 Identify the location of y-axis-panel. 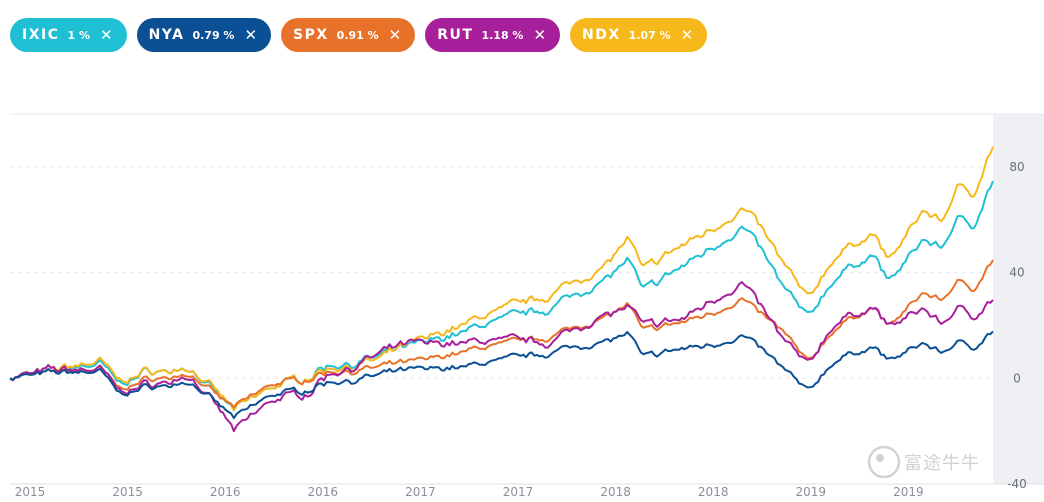
(1018, 299).